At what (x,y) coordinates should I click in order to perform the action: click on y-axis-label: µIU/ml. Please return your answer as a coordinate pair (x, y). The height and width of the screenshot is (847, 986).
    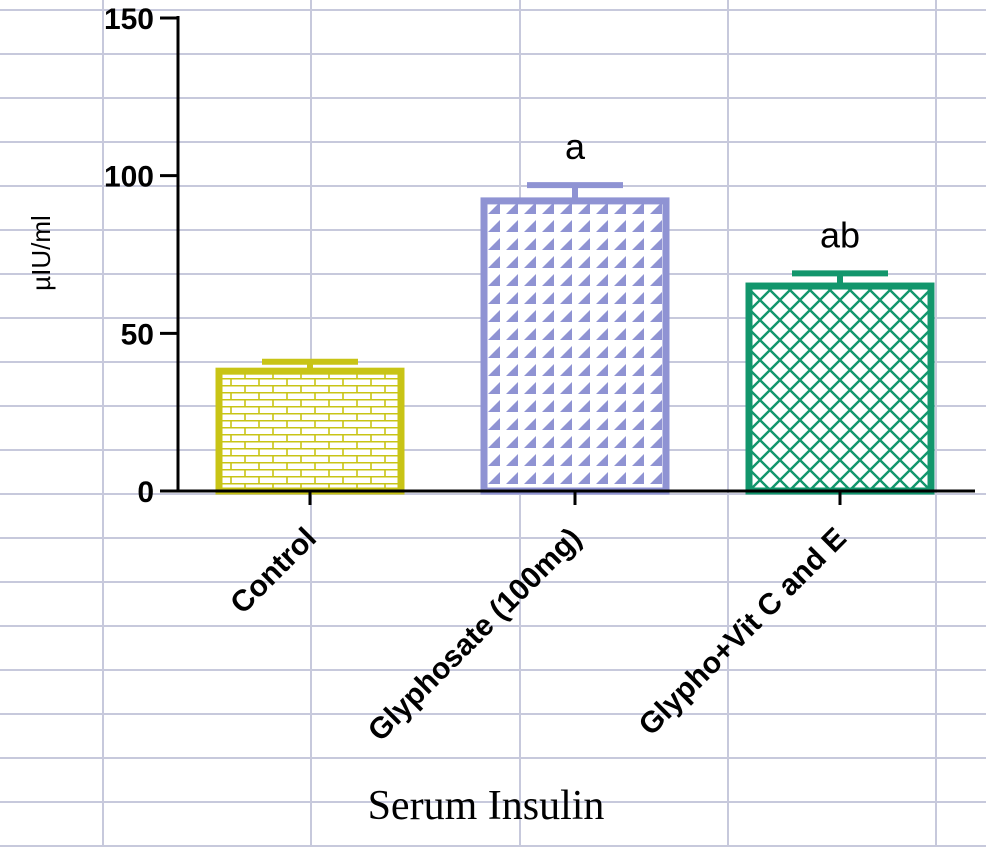
    Looking at the image, I should click on (41, 253).